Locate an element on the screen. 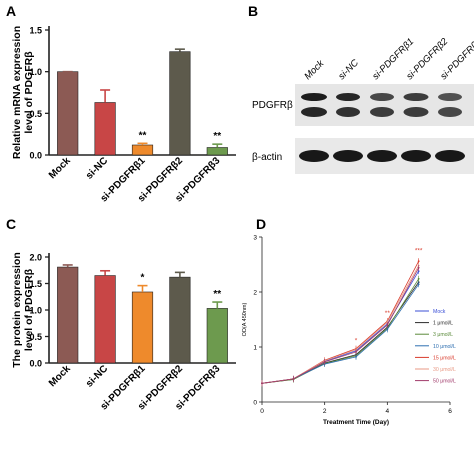 Image resolution: width=474 pixels, height=449 pixels. blot-bands-pdgfrb is located at coordinates (381, 105).